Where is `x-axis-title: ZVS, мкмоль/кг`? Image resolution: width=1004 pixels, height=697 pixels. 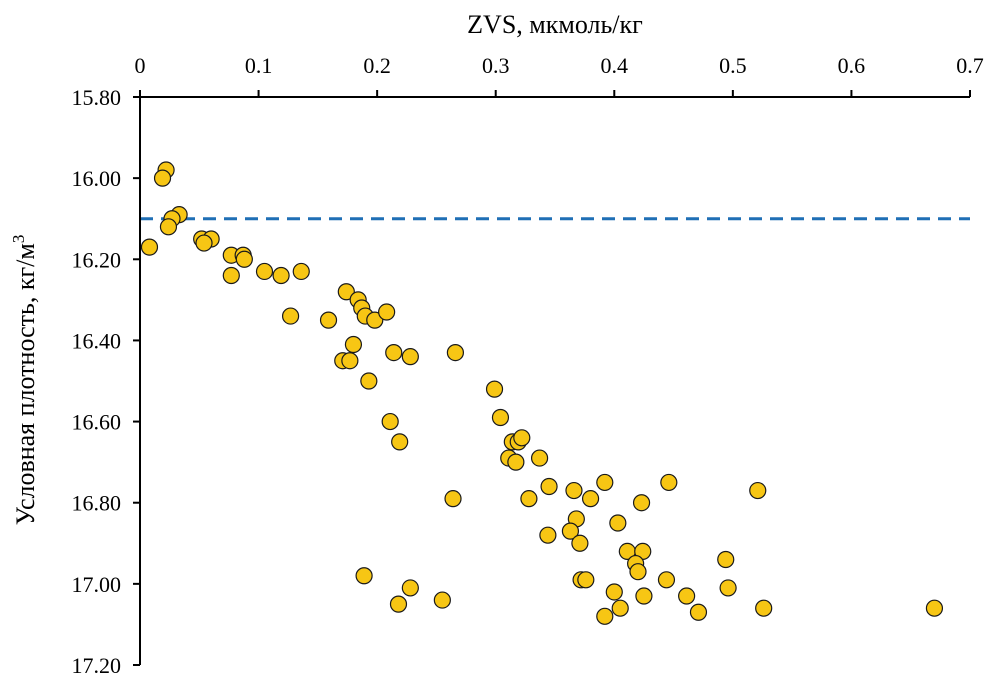
x-axis-title: ZVS, мкмоль/кг is located at coordinates (555, 24).